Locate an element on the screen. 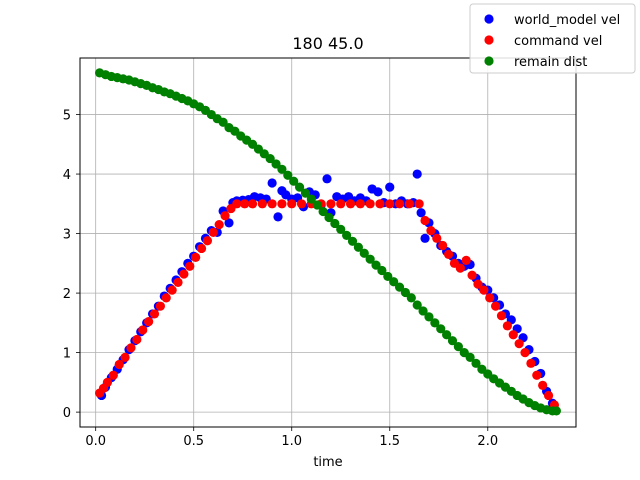 The height and width of the screenshot is (480, 640). legend-label: world_model vel is located at coordinates (567, 20).